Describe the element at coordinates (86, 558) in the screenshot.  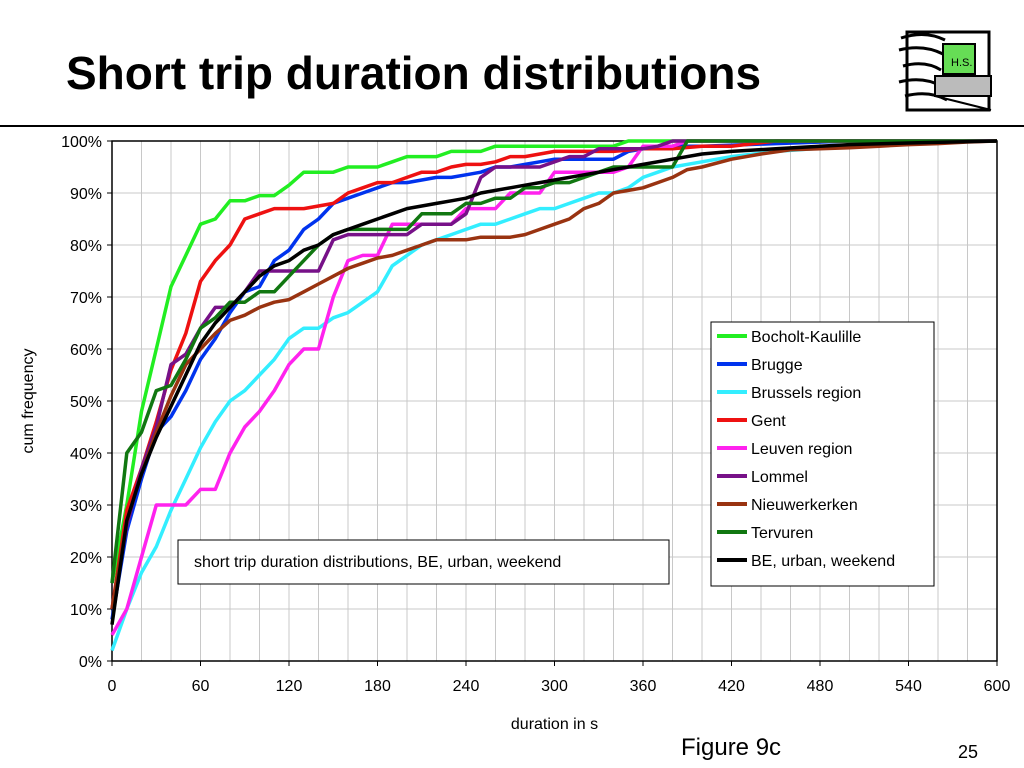
I see `y-tick-label: 20%` at that location.